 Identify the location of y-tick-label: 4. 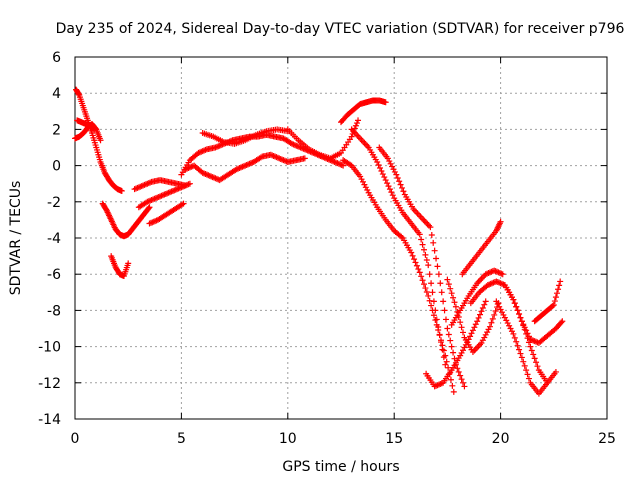
(56, 94).